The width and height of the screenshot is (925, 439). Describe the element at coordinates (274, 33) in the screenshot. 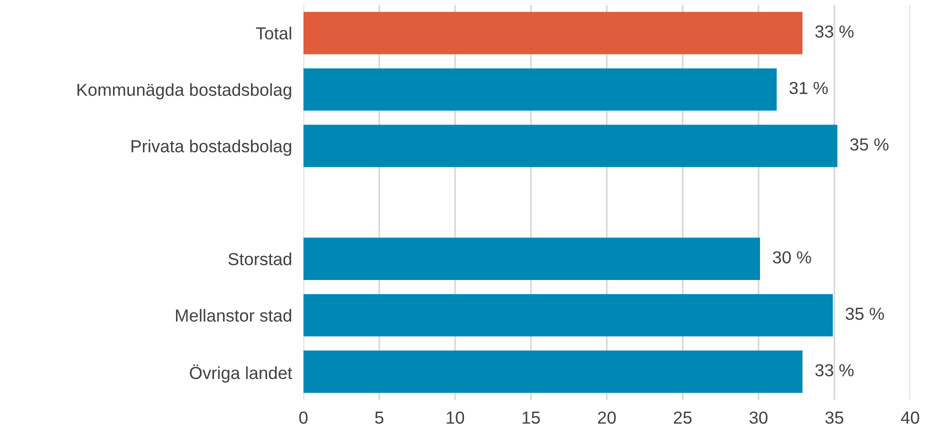

I see `y-tick-label: Total` at that location.